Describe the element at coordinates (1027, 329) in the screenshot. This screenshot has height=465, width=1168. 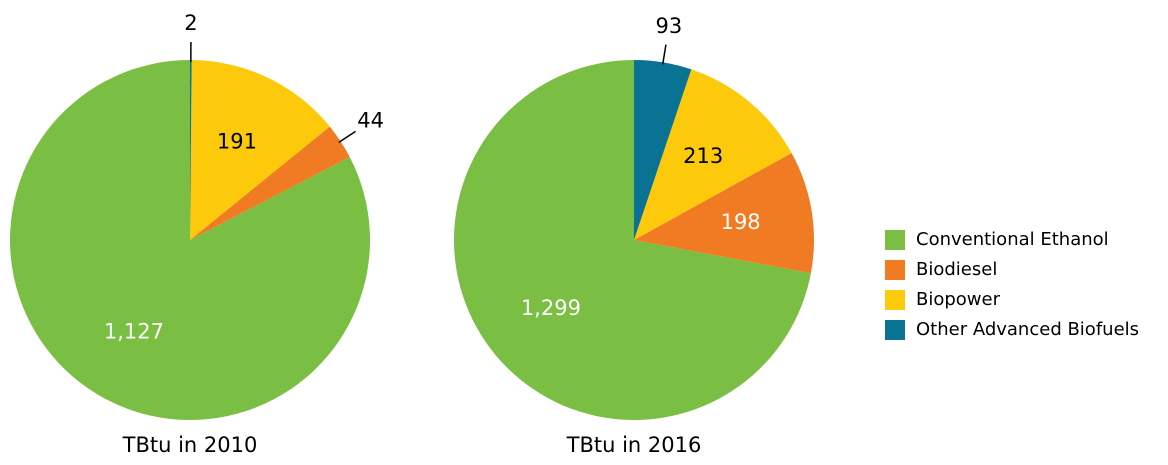
I see `legend-label: Other Advanced Biofuels` at that location.